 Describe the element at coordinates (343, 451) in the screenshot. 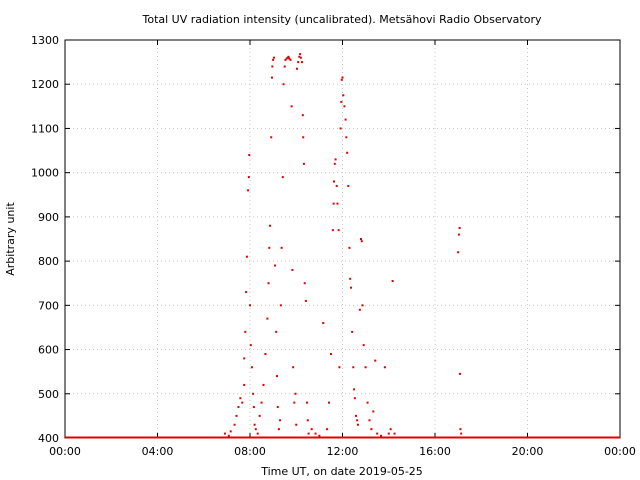

I see `x-tick-label: 12:00` at that location.